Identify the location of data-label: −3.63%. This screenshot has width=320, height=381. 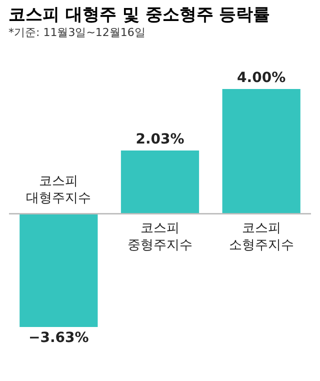
(58, 338).